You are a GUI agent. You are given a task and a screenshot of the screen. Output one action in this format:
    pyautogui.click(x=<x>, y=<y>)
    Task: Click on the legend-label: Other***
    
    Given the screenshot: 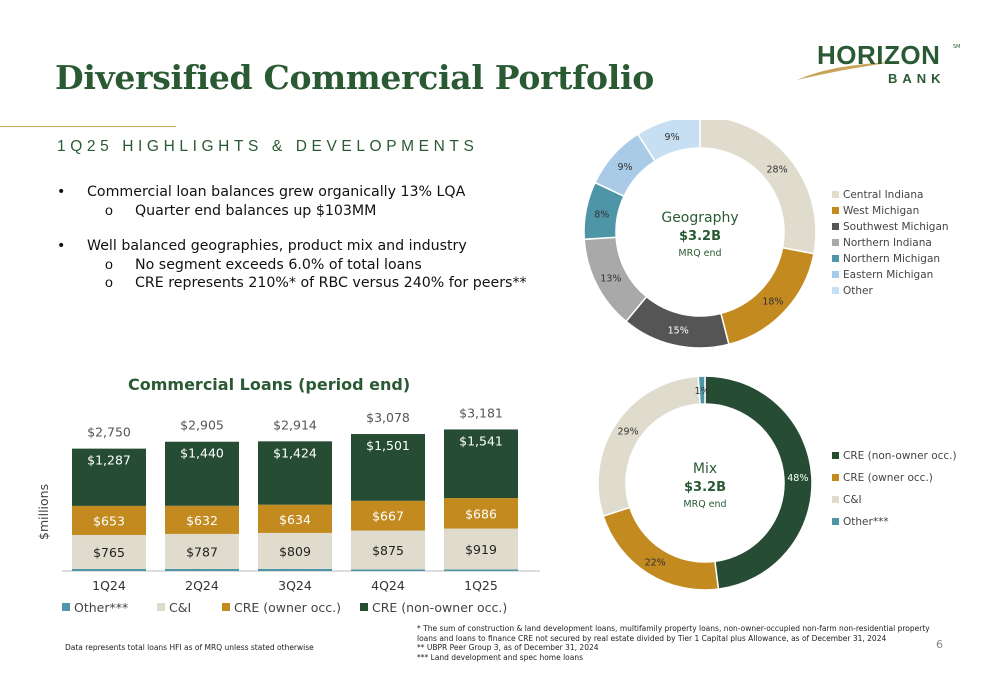 What is the action you would take?
    pyautogui.click(x=101, y=607)
    